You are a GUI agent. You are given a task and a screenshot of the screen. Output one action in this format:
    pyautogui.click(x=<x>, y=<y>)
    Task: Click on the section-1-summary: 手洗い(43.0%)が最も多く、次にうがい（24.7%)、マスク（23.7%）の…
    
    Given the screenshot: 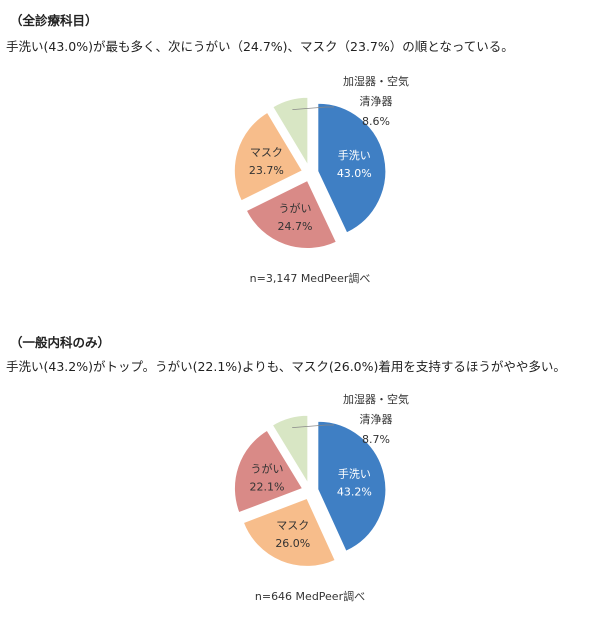 What is the action you would take?
    pyautogui.click(x=260, y=46)
    